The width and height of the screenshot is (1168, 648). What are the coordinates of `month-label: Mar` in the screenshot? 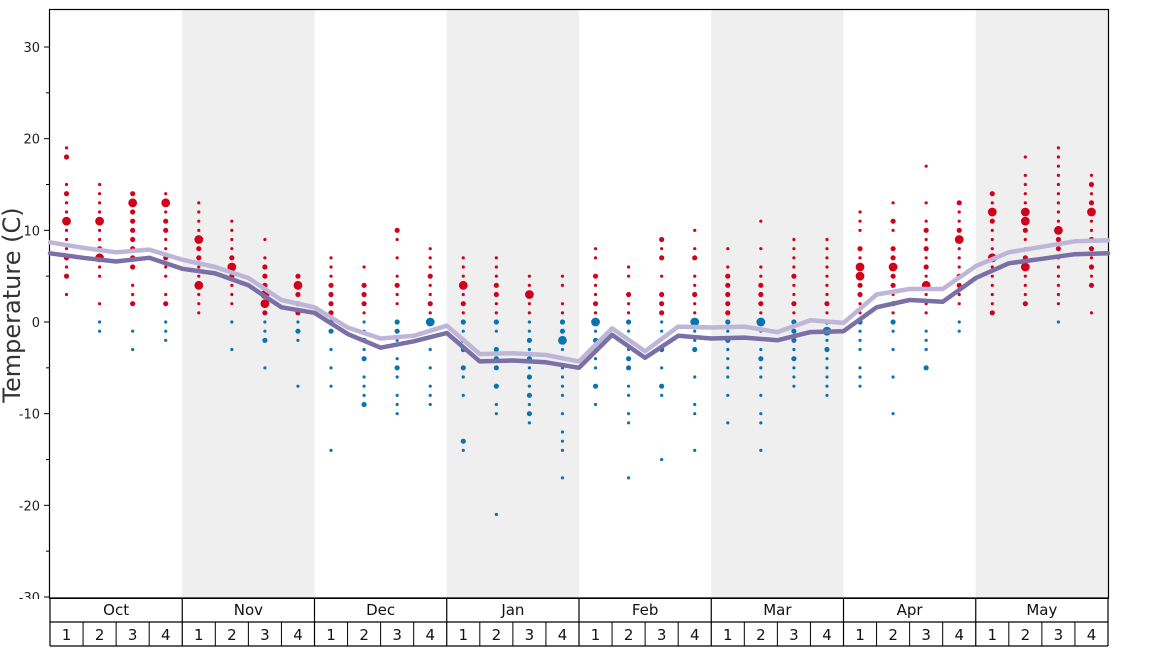 It's located at (777, 610).